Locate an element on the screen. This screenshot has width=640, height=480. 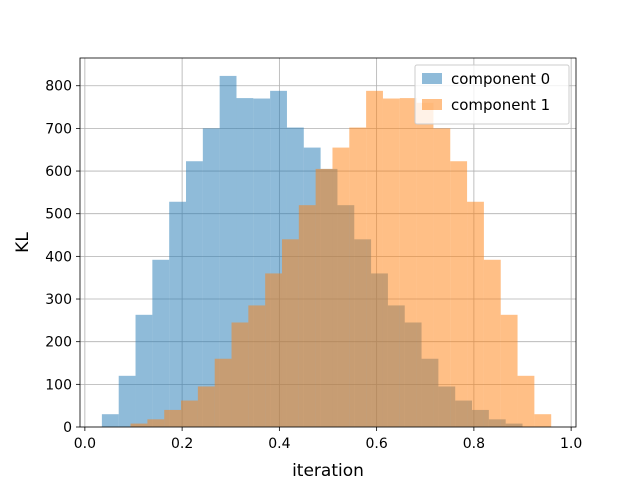
legend-label-component-0: component 0 is located at coordinates (500, 79).